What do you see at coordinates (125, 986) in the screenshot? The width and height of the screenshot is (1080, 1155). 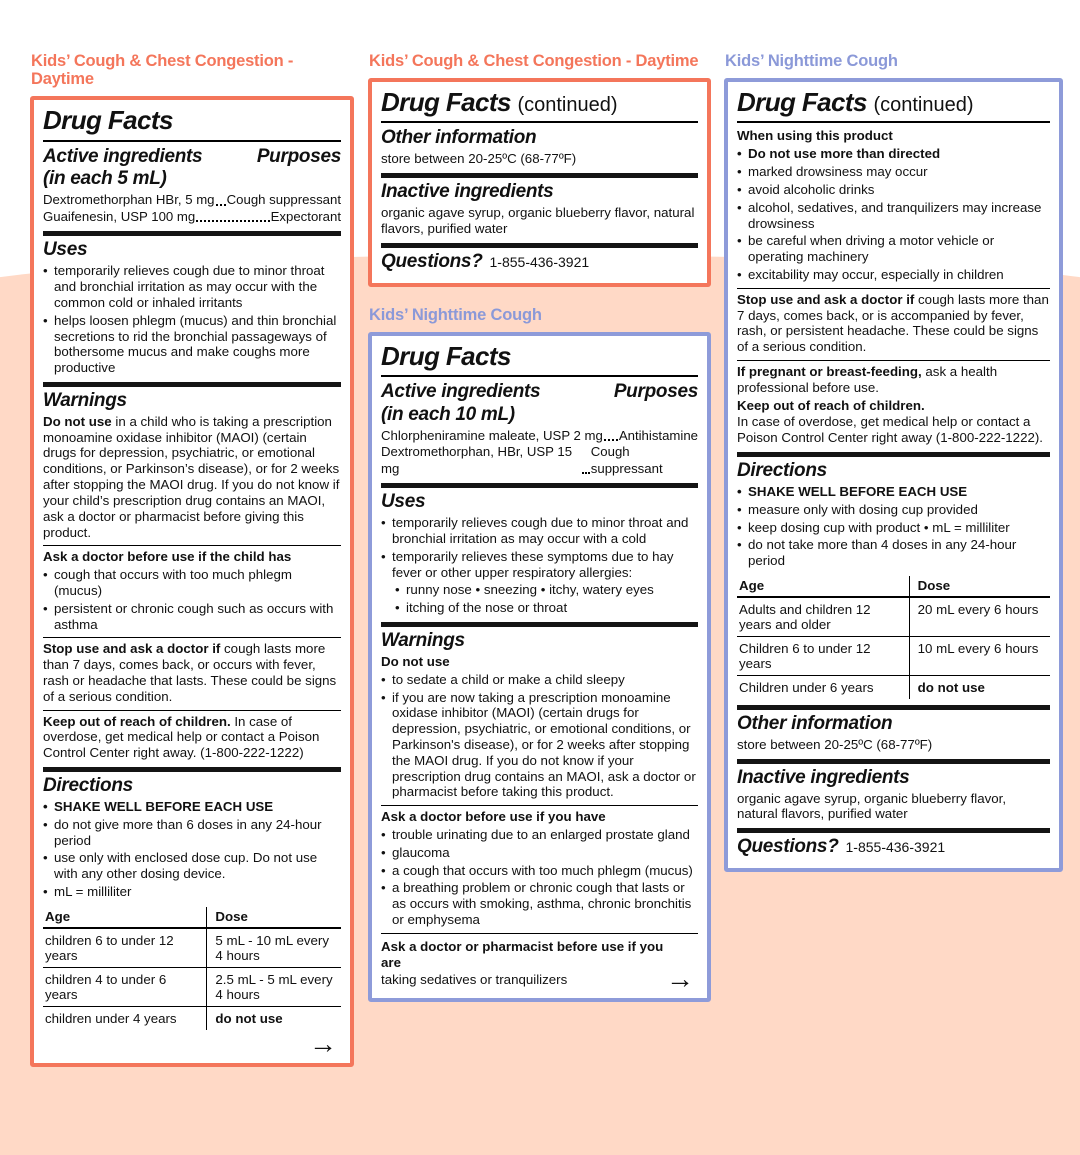 I see `age-cell: children 4 to under 6 years` at bounding box center [125, 986].